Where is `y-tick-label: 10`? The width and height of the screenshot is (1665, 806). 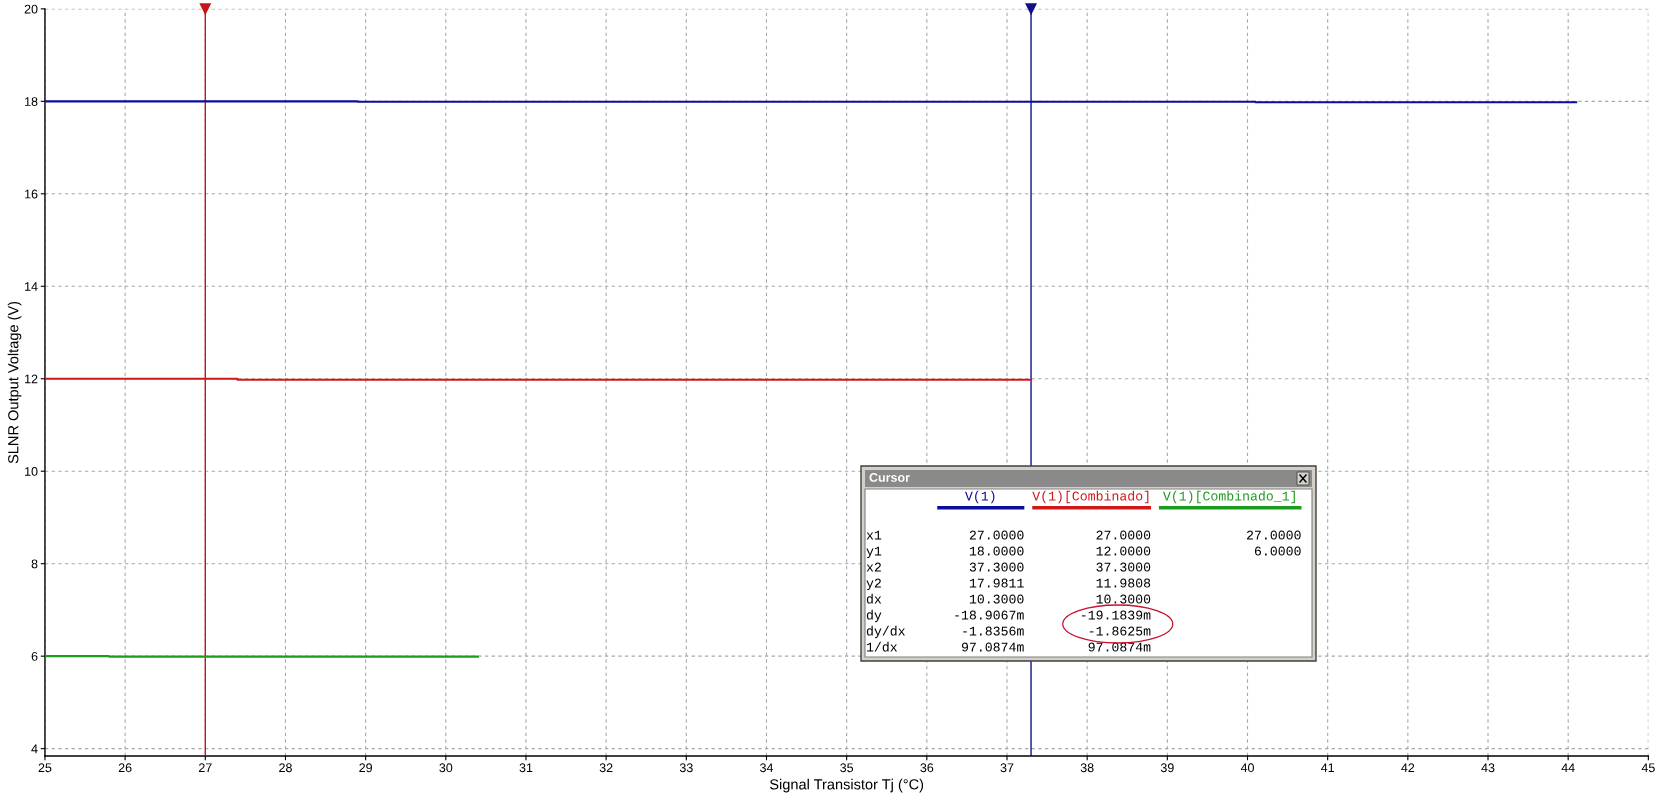
y-tick-label: 10 is located at coordinates (31, 471).